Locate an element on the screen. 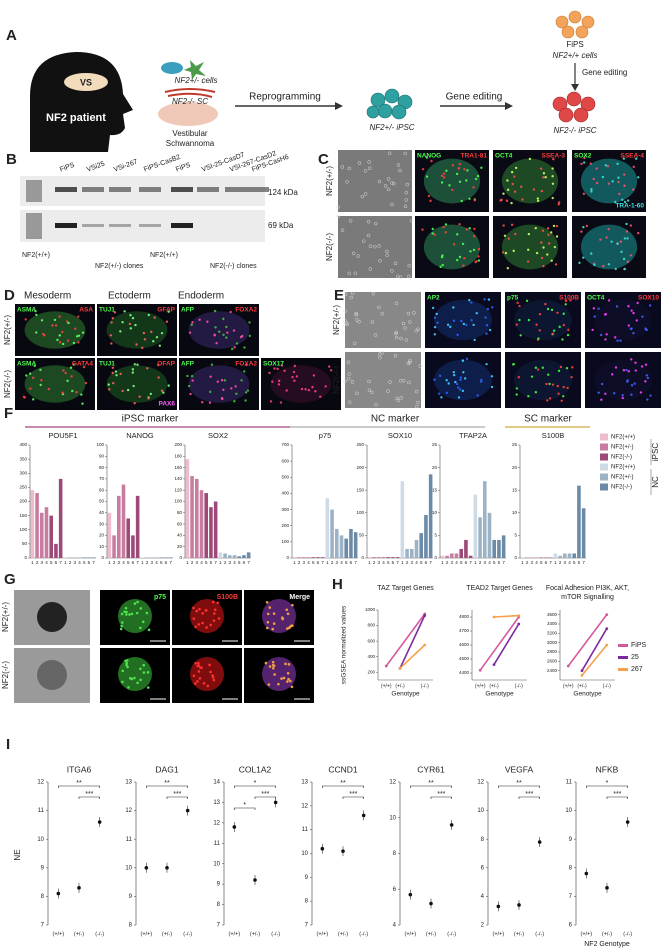 The width and height of the screenshot is (664, 951). stain-label: S100B is located at coordinates (227, 597).